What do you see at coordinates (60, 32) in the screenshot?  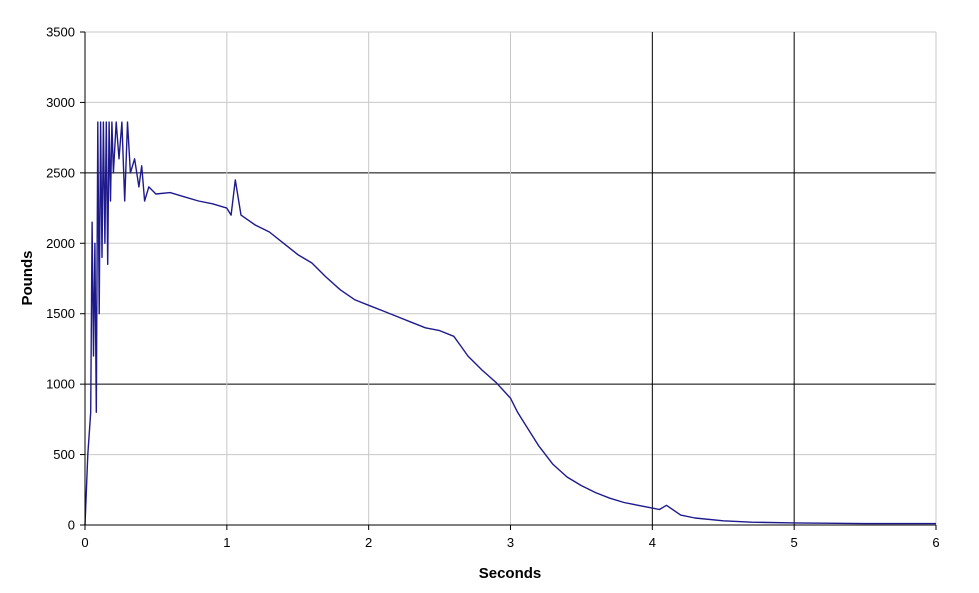 I see `y-tick-label: 3500` at bounding box center [60, 32].